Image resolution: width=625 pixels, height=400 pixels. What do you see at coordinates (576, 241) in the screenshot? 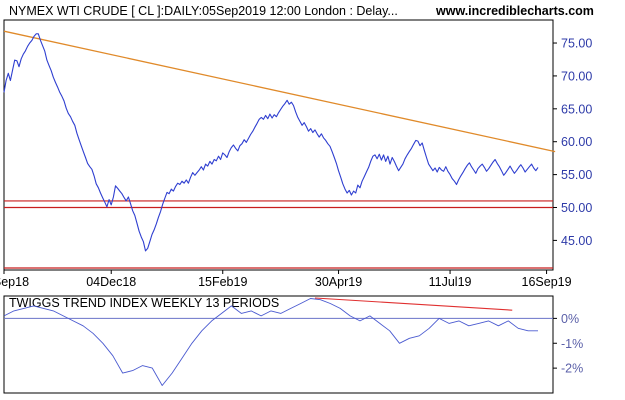
I see `y-tick-label: 45.00` at bounding box center [576, 241].